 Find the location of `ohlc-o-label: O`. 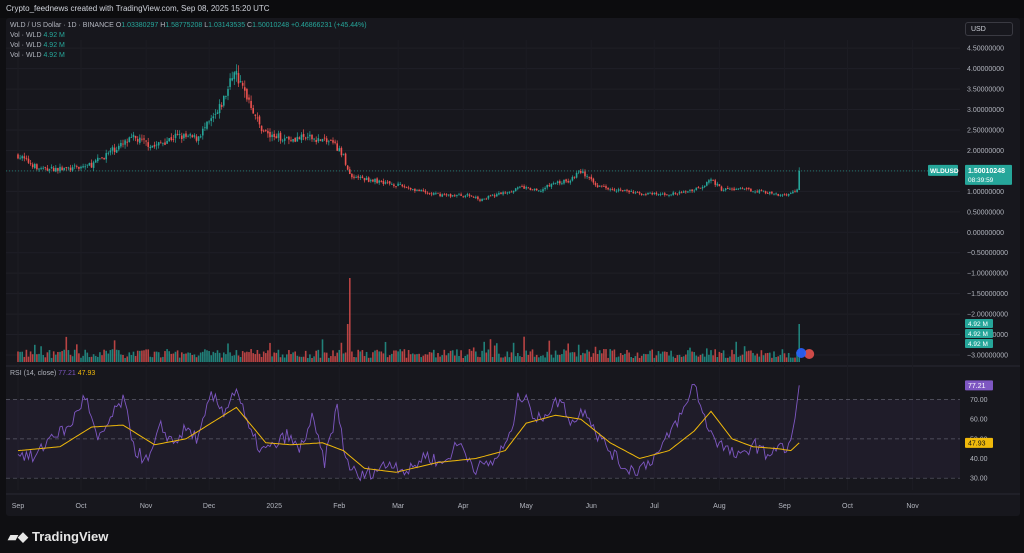

ohlc-o-label: O is located at coordinates (118, 25).